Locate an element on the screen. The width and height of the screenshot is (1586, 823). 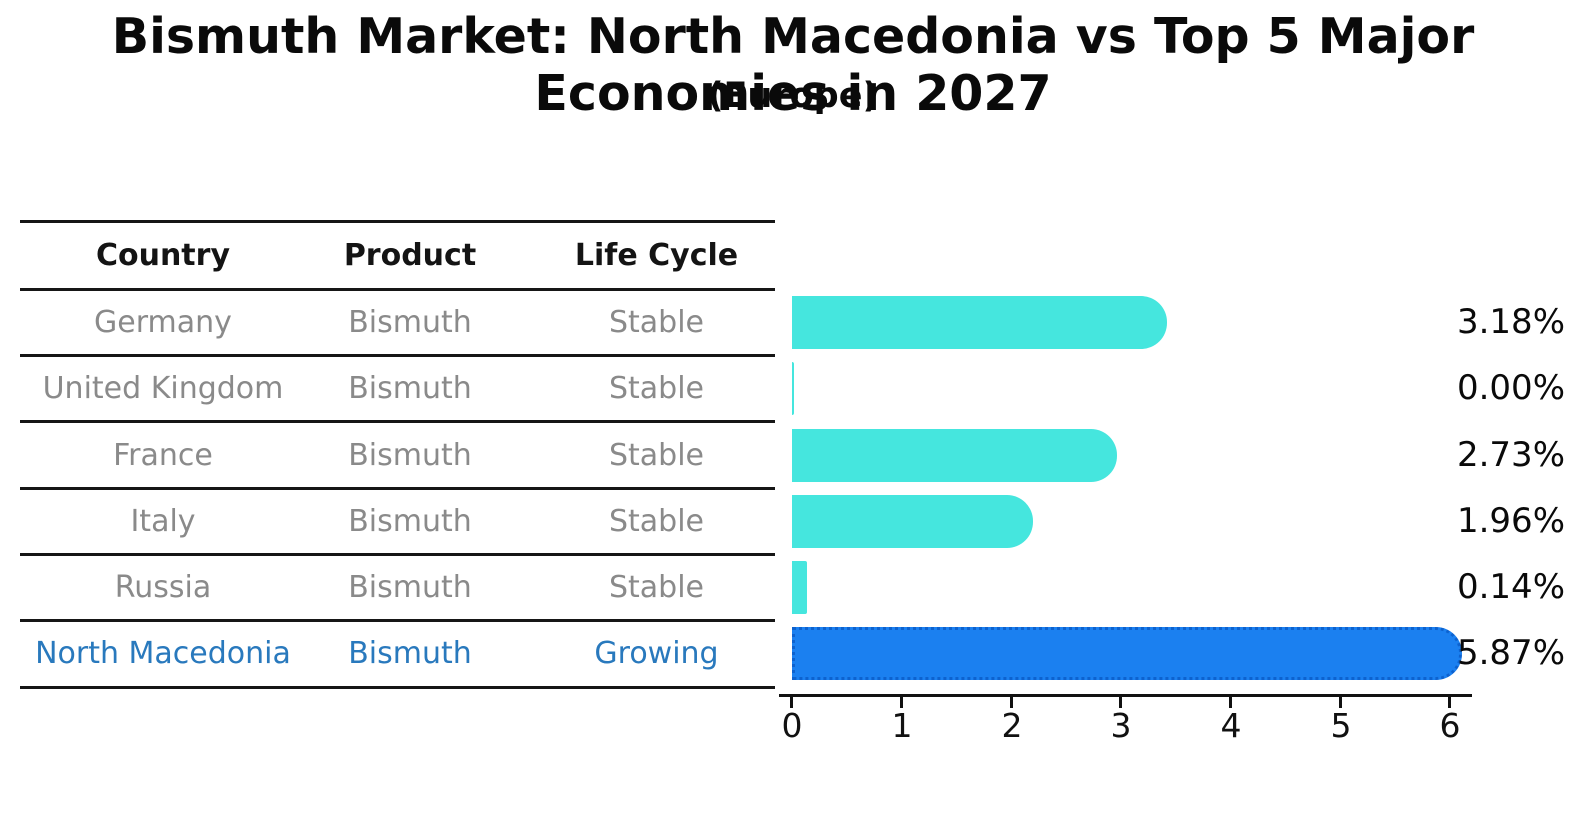
country-cell: France is located at coordinates (163, 455).